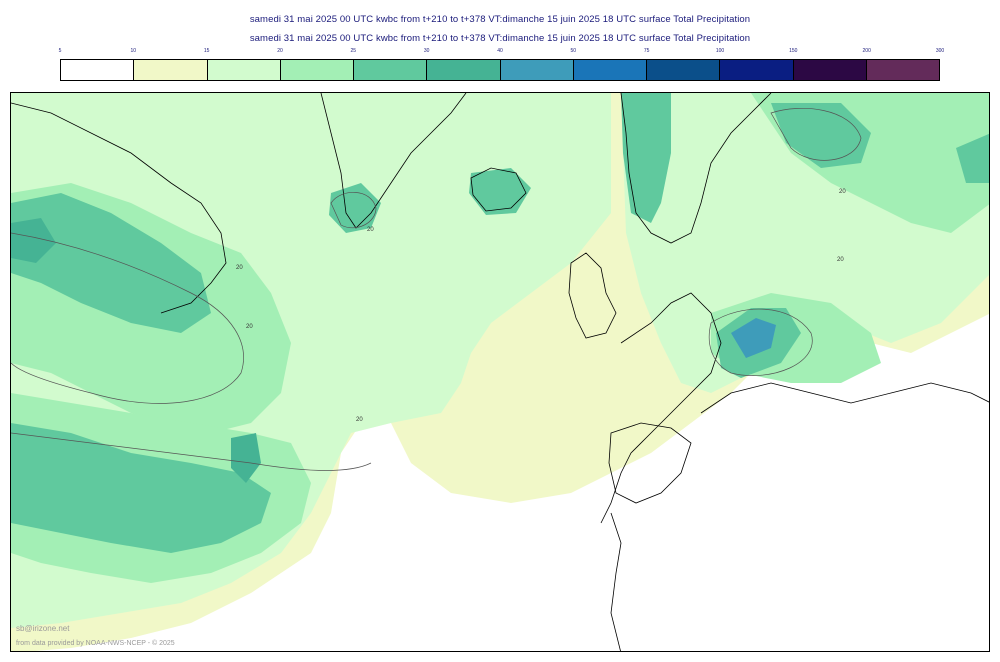  Describe the element at coordinates (696, 168) in the screenshot. I see `scandinavia-coast` at that location.